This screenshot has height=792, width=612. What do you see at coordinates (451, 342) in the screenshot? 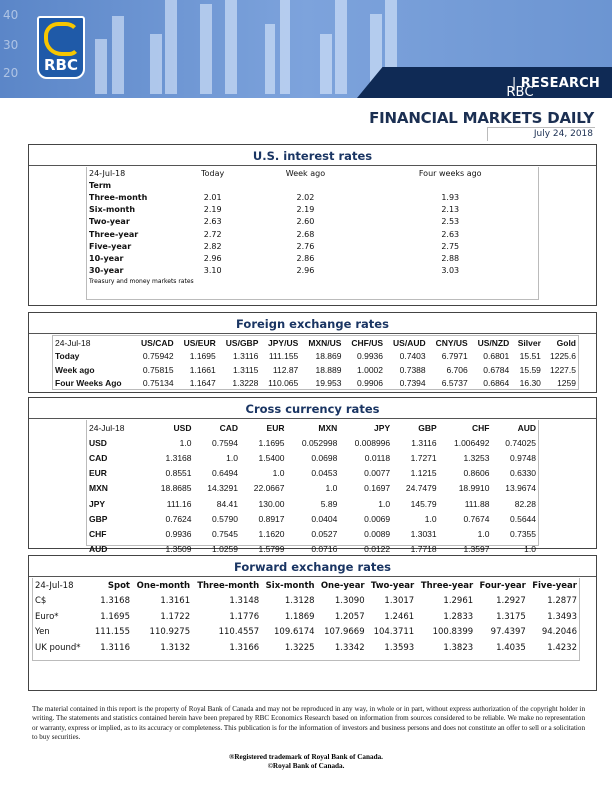
I see `column-header: CNY/US` at bounding box center [451, 342].